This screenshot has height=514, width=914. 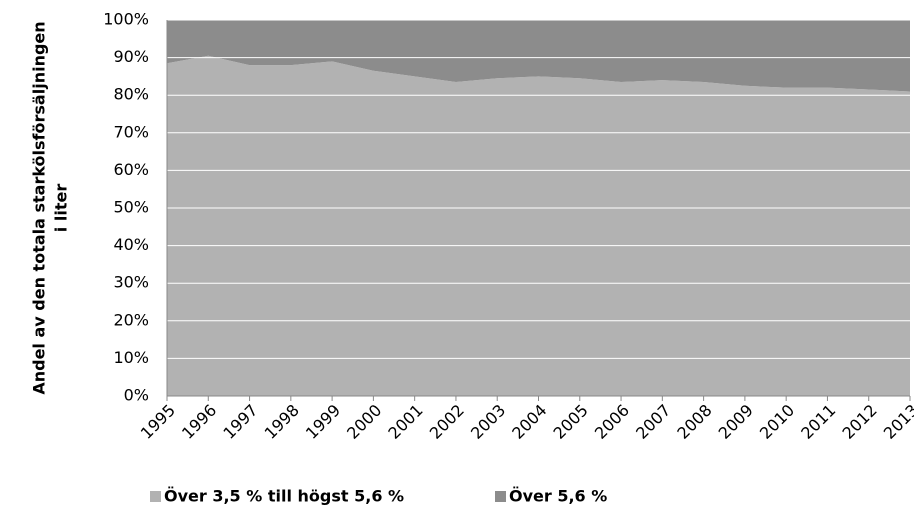 I want to click on x-tick-label: 2007, so click(x=653, y=422).